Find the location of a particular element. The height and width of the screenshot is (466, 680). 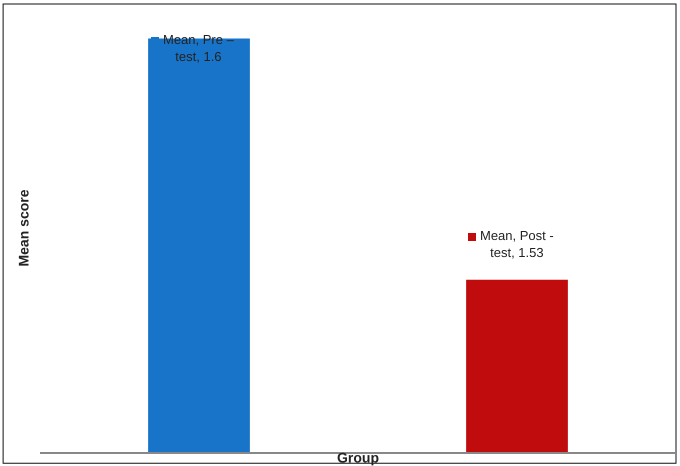

x-axis-title: Group is located at coordinates (358, 458).